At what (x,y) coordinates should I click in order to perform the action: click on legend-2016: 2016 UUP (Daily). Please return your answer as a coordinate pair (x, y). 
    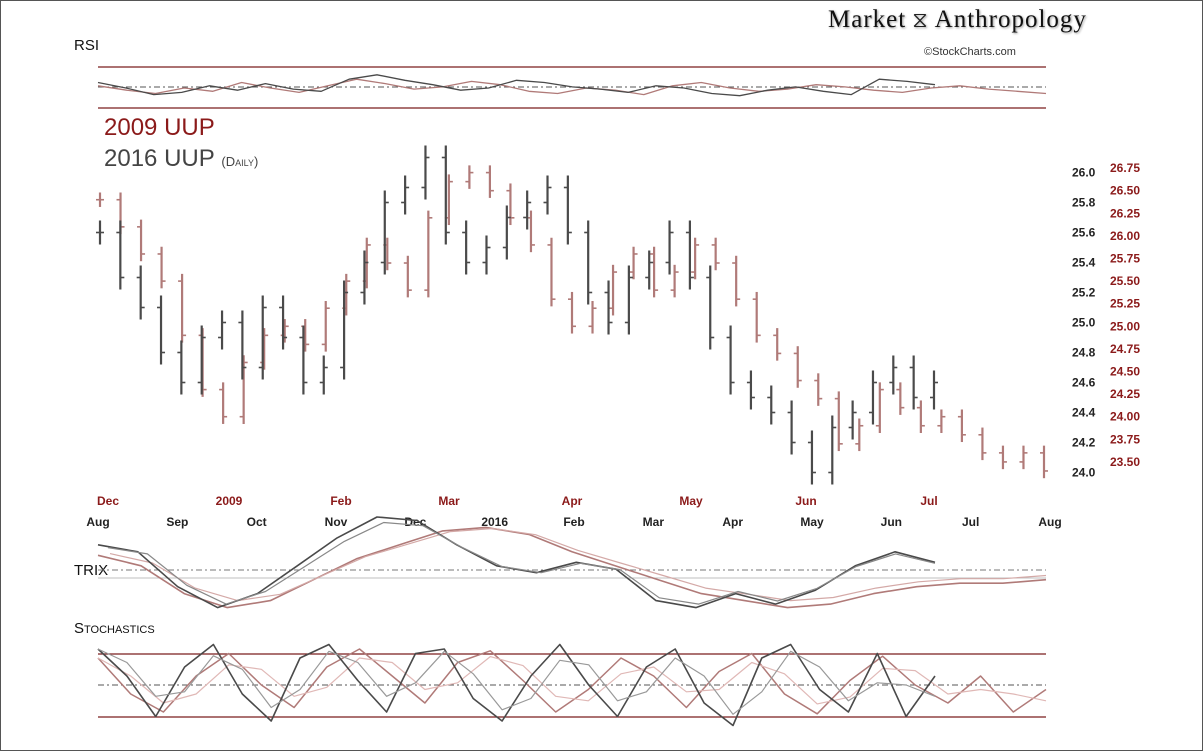
    Looking at the image, I should click on (181, 159).